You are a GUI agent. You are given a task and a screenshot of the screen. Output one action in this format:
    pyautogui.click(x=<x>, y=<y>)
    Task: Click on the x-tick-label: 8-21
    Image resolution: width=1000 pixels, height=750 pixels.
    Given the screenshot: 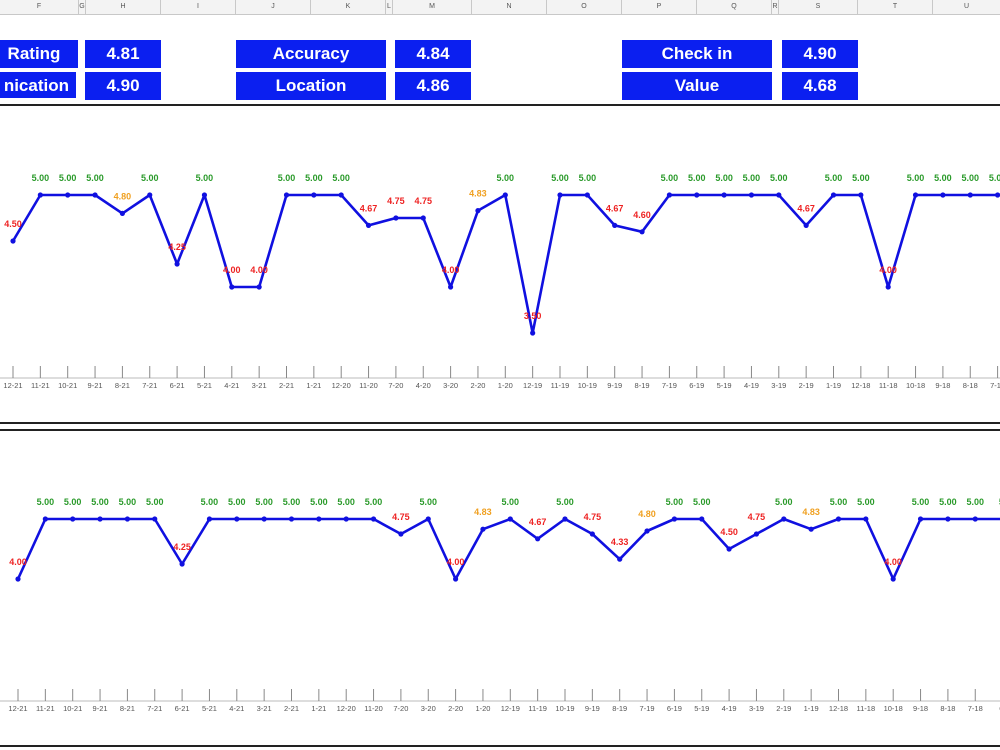 What is the action you would take?
    pyautogui.click(x=122, y=385)
    